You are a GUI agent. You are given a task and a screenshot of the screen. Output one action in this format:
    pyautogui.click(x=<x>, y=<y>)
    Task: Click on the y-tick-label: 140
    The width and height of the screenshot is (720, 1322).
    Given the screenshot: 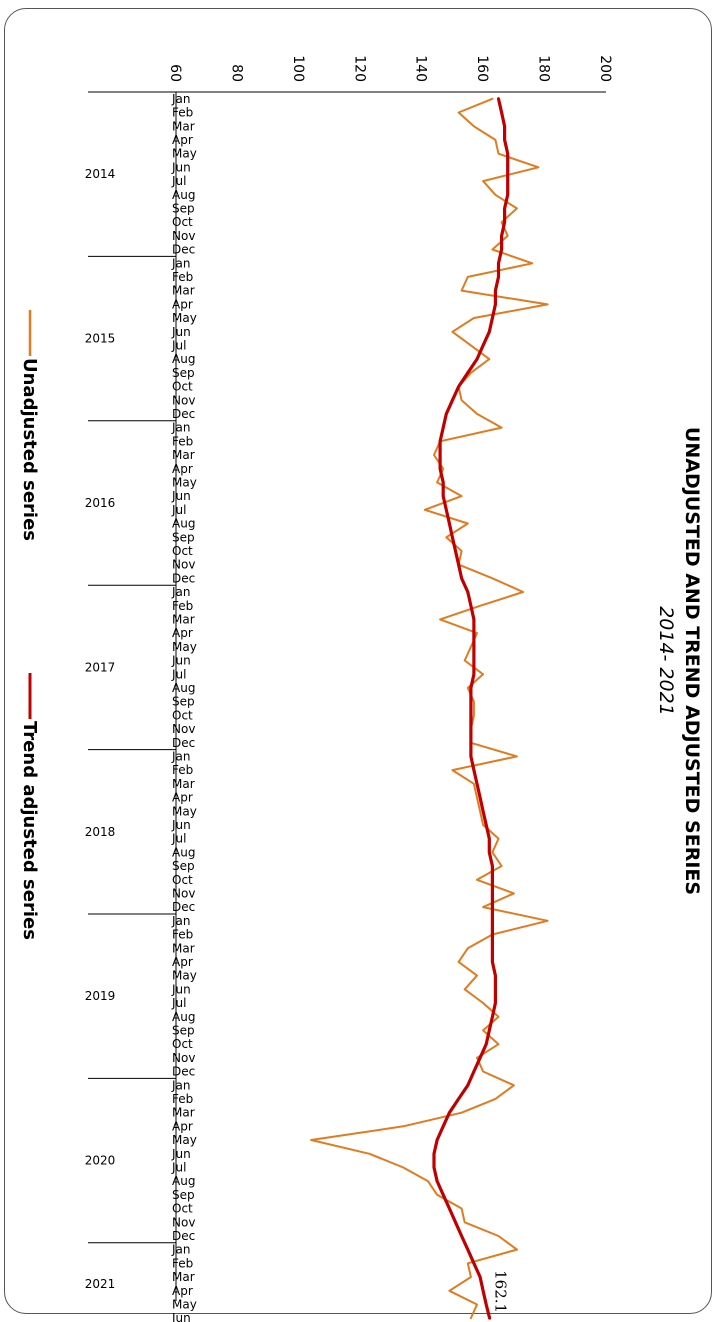 What is the action you would take?
    pyautogui.click(x=421, y=68)
    